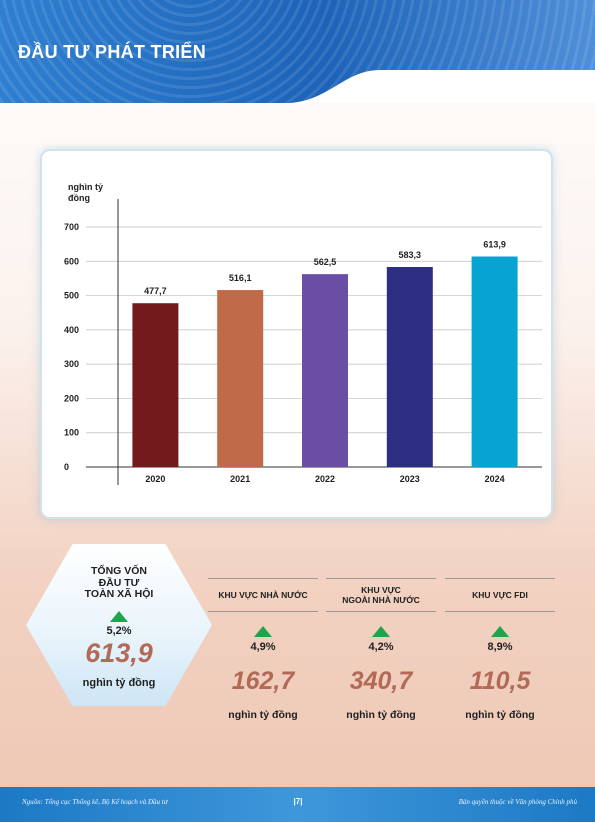 Image resolution: width=595 pixels, height=822 pixels. I want to click on page-number: |7|, so click(298, 801).